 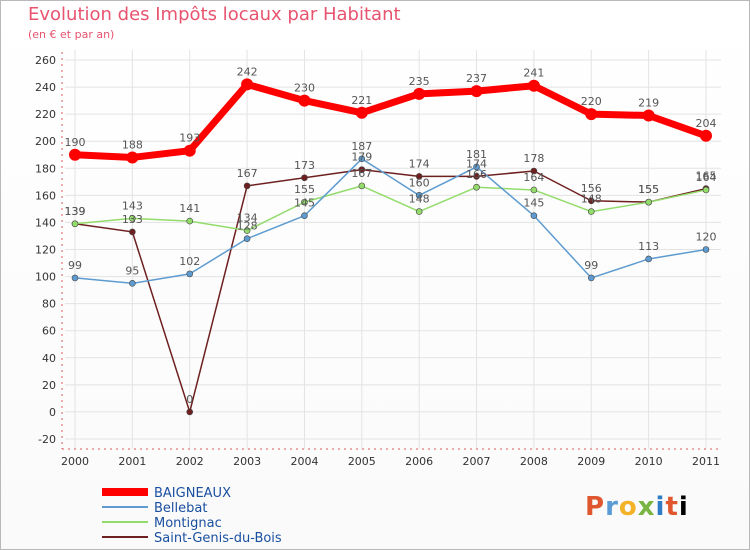 I want to click on data-label: 221, so click(x=361, y=100).